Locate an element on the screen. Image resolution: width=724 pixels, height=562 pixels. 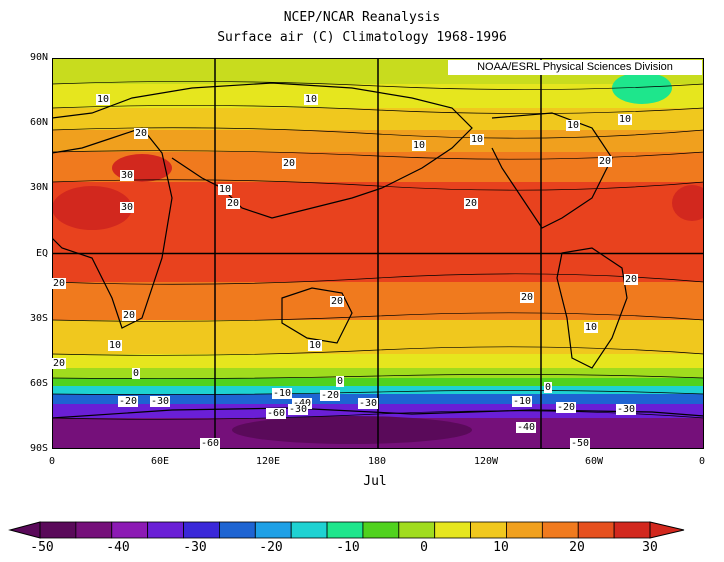
africa-coast is located at coordinates (112, 228).